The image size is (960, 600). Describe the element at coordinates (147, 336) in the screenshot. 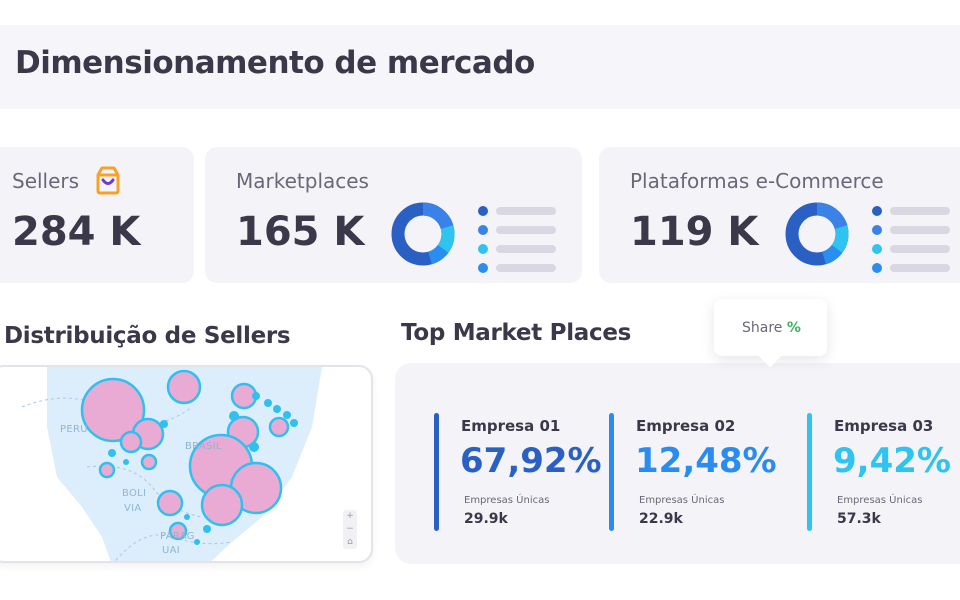

I see `distribution-title: Distribuição de Sellers` at that location.